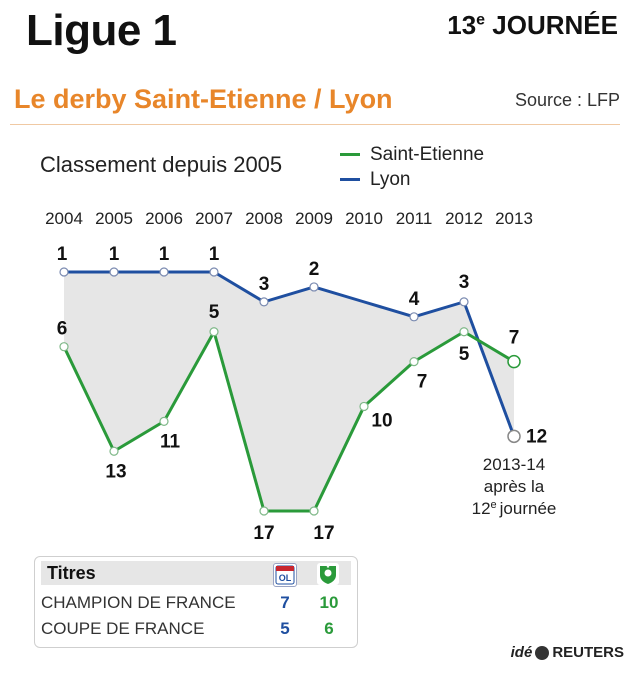 Image resolution: width=644 pixels, height=675 pixels. What do you see at coordinates (285, 602) in the screenshot?
I see `lyon-champion-count: 7` at bounding box center [285, 602].